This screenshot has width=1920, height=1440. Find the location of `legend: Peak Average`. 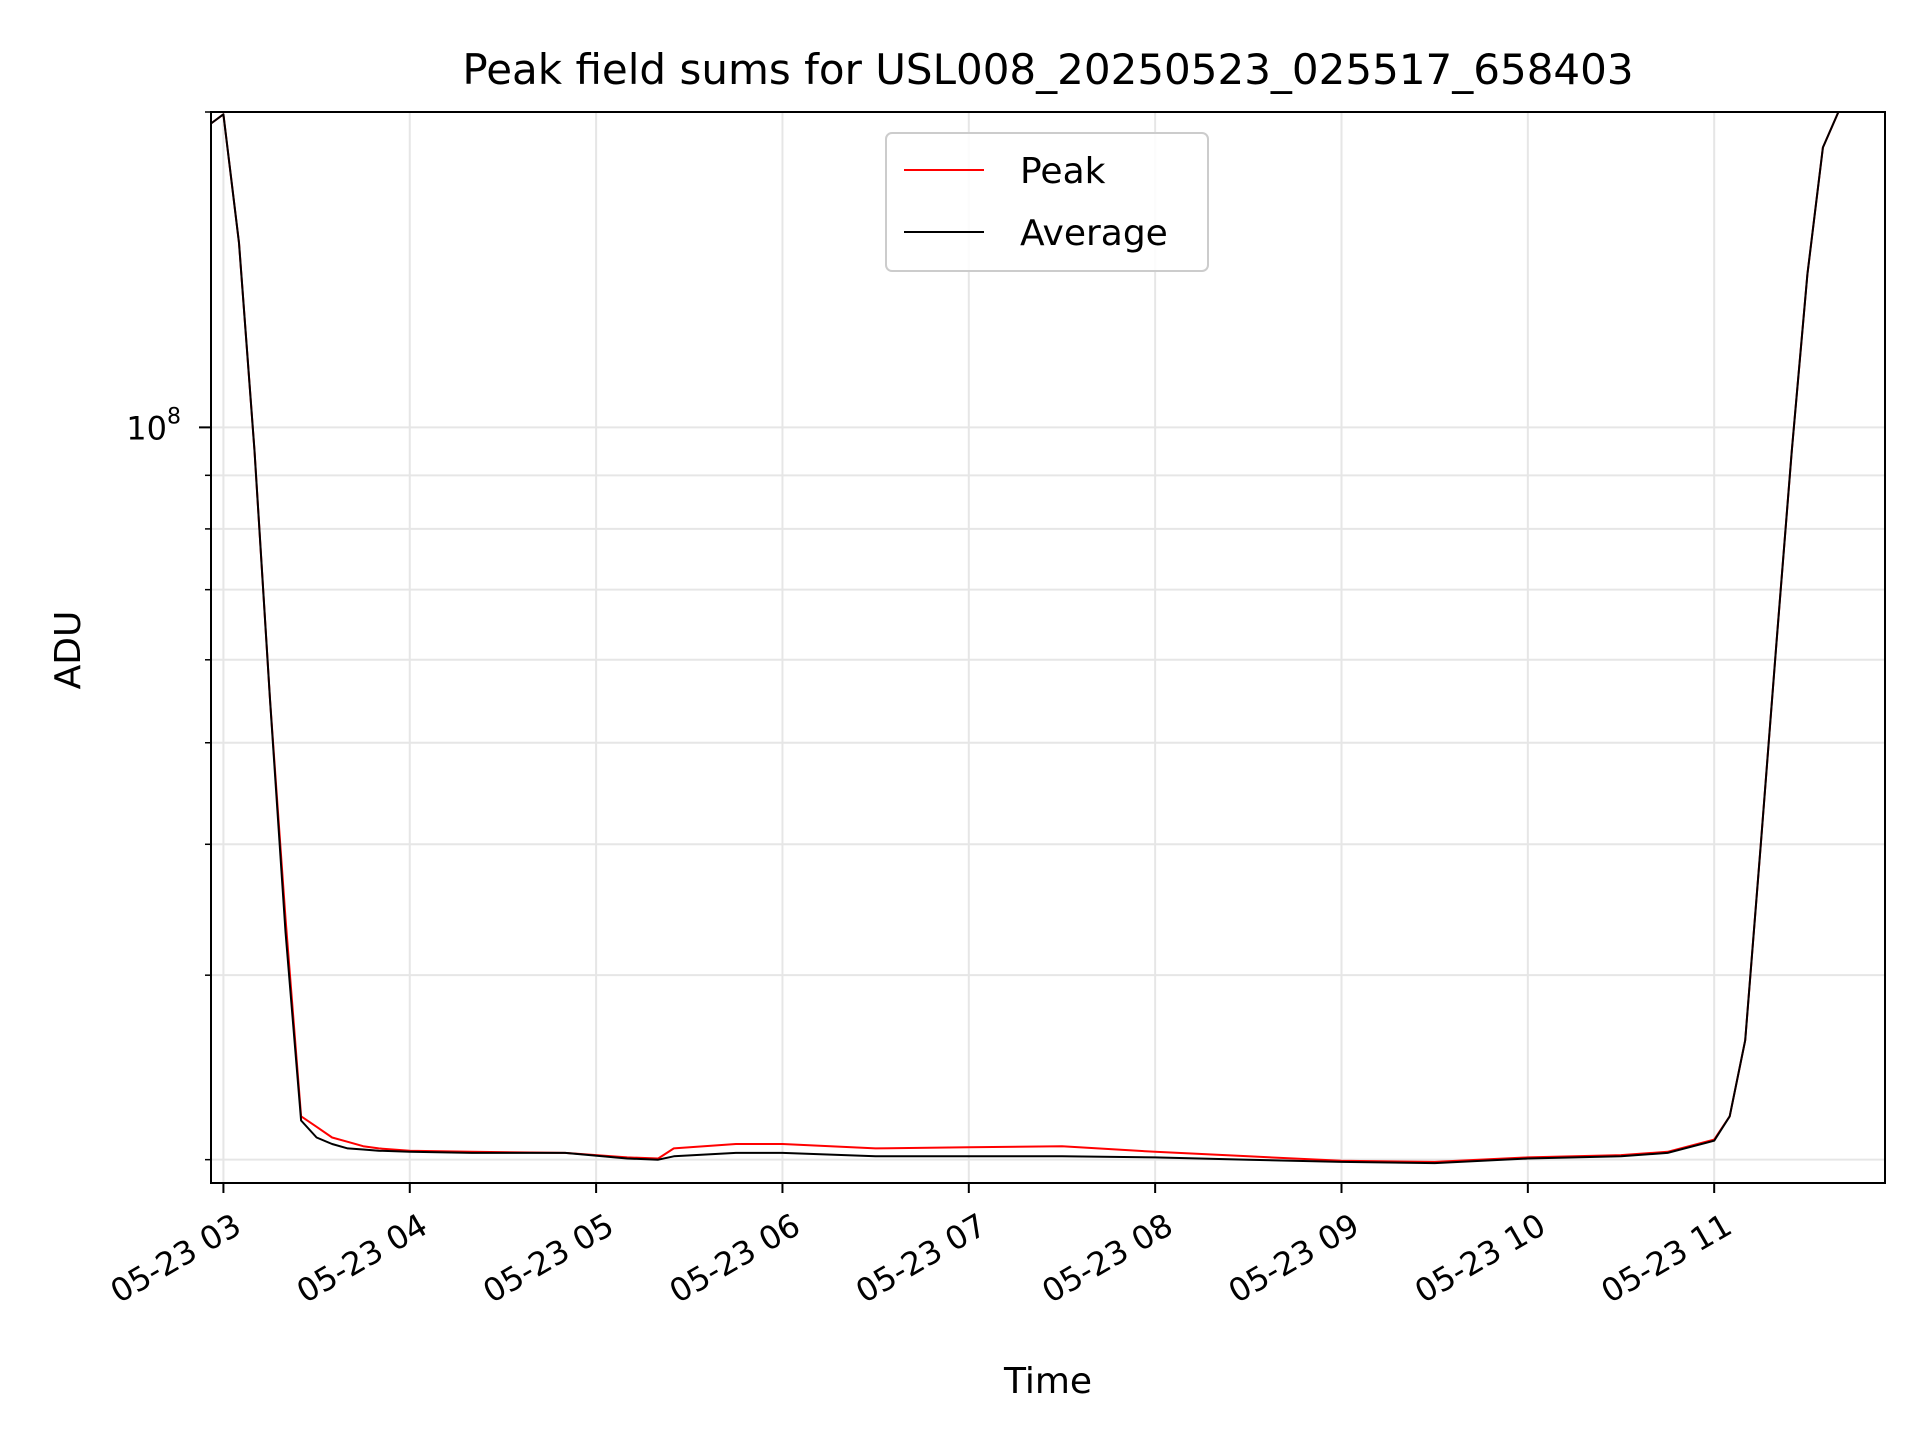

legend: Peak Average is located at coordinates (1047, 202).